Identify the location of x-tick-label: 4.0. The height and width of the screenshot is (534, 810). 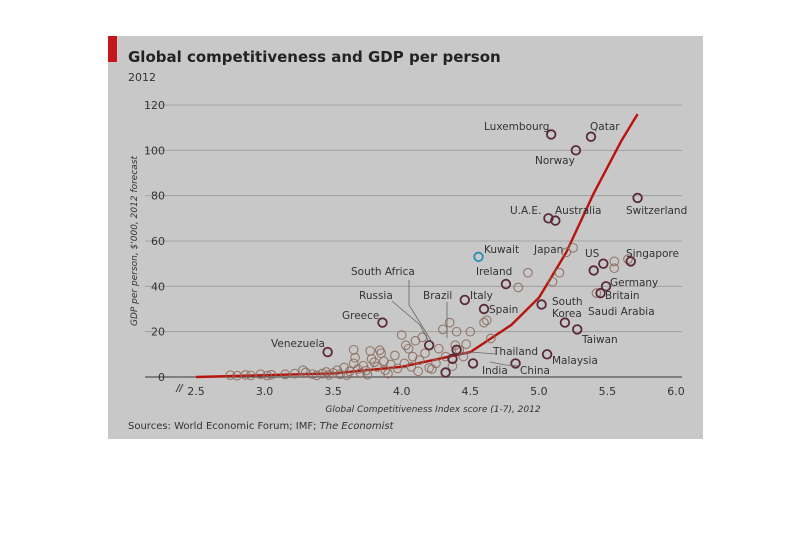
(402, 391).